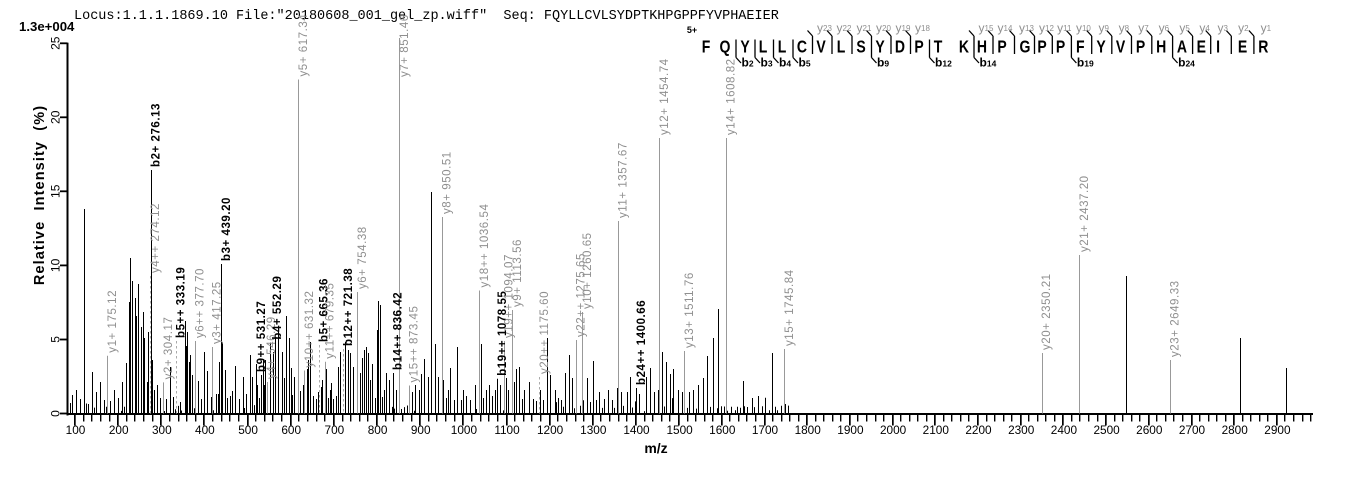 The width and height of the screenshot is (1362, 478). Describe the element at coordinates (936, 430) in the screenshot. I see `svg-text: 2100` at that location.